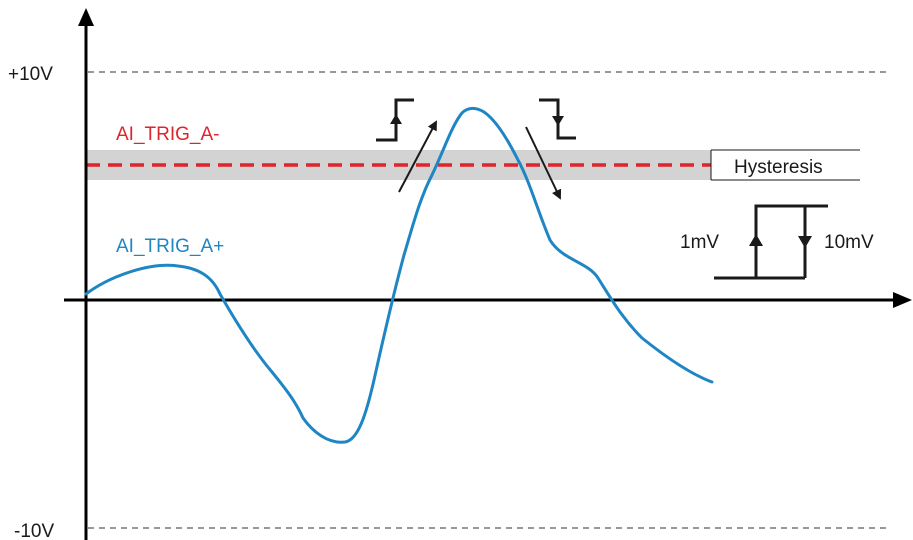 Image resolution: width=913 pixels, height=540 pixels. I want to click on x-axis-arrowhead, so click(902, 300).